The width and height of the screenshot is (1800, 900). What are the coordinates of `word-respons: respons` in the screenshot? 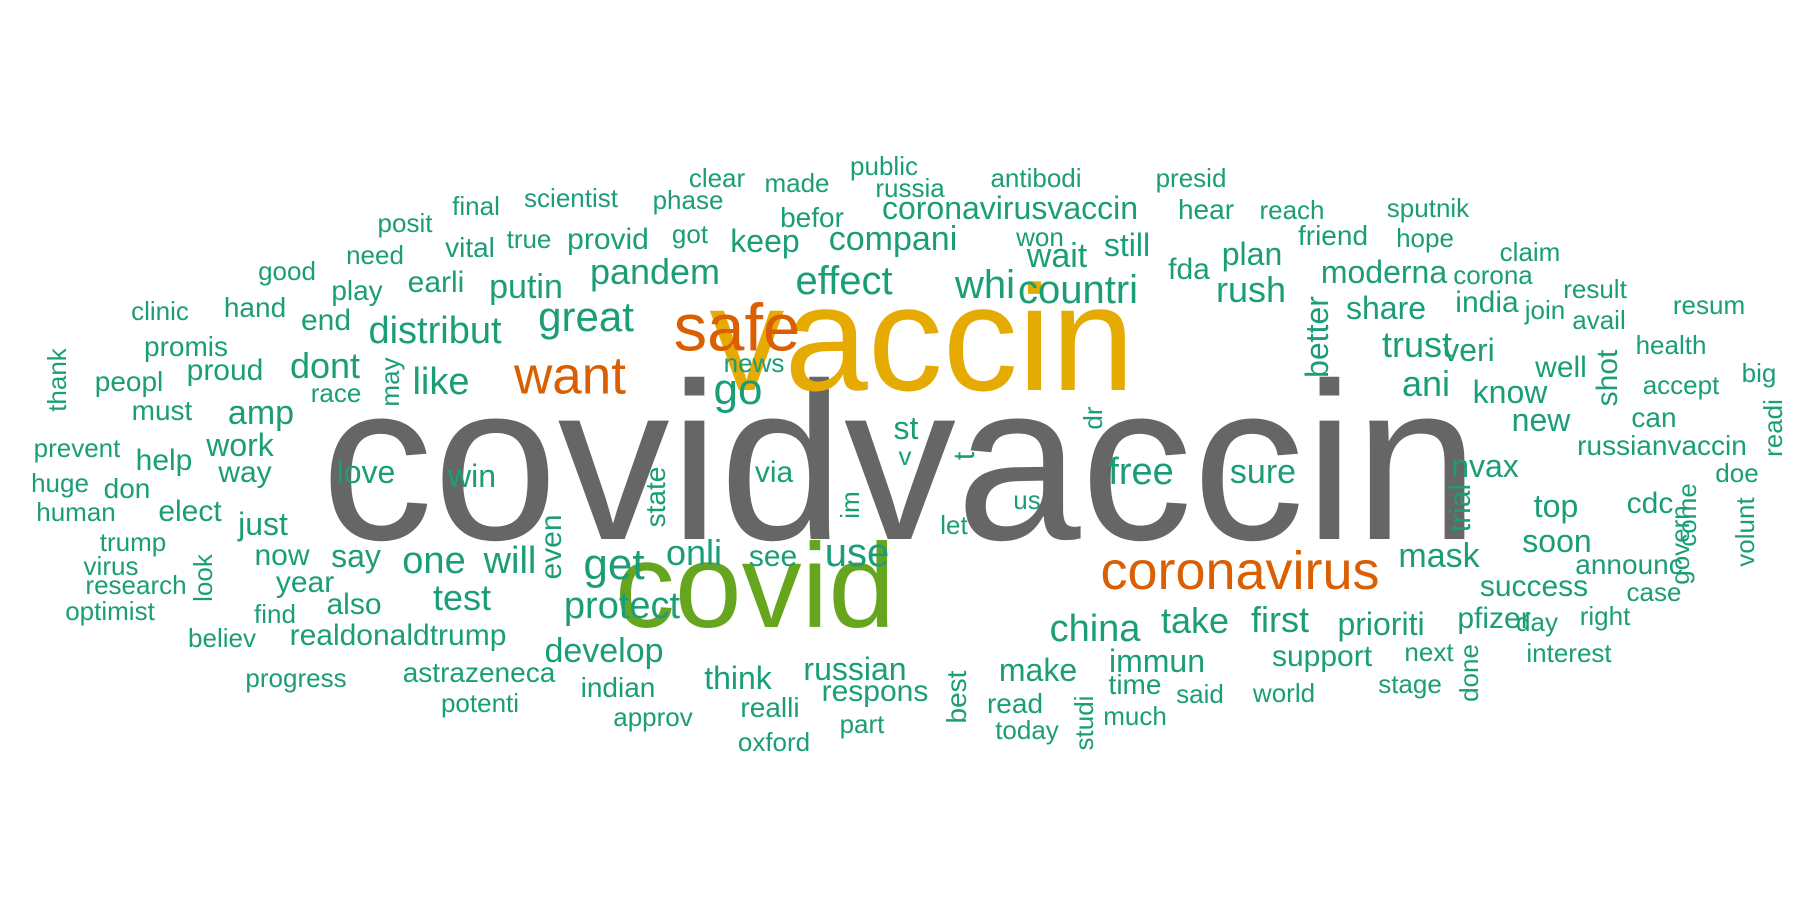 It's located at (875, 691).